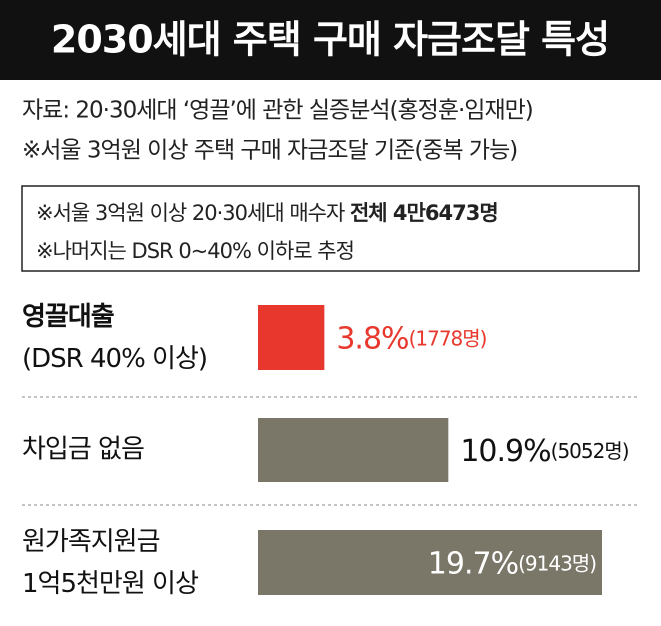  Describe the element at coordinates (195, 251) in the screenshot. I see `note: ※나머지는 DSR 0~40% 이하로 추정` at that location.